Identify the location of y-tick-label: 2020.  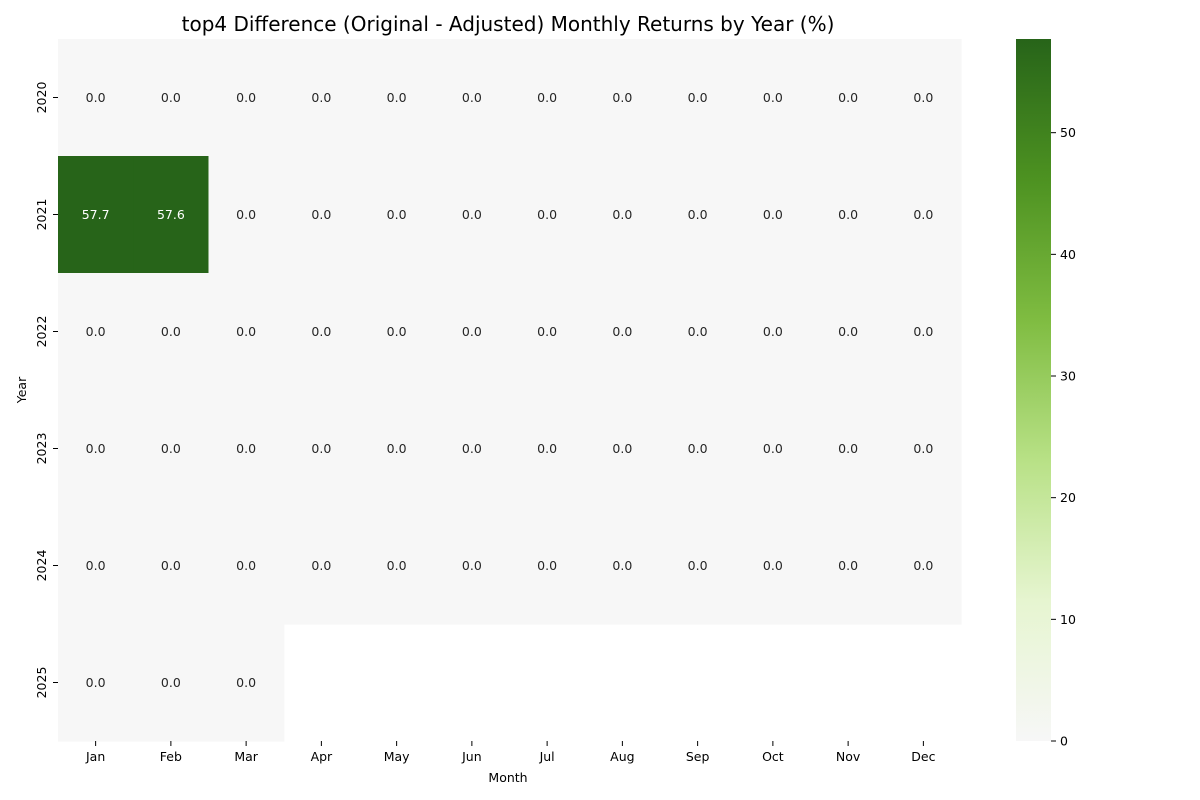
(41, 98).